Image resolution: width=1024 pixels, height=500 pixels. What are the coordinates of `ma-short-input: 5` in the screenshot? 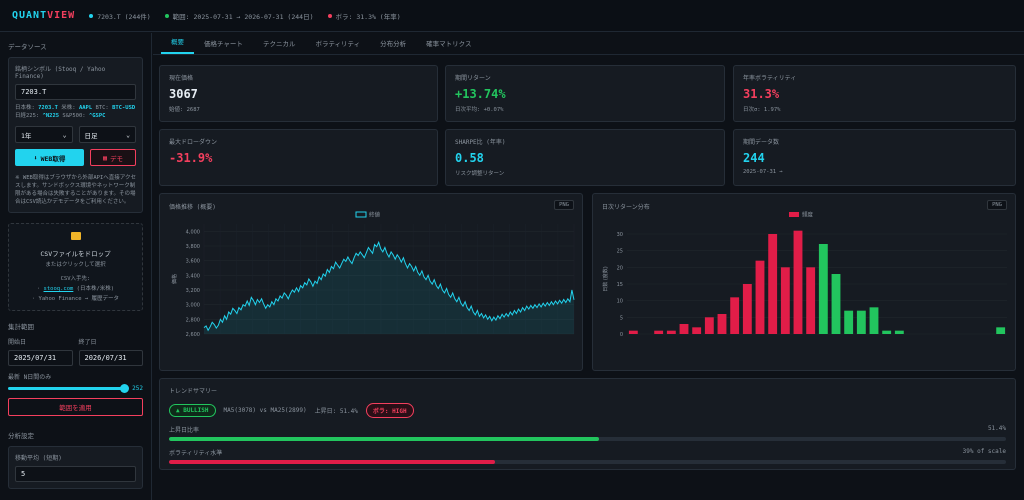 It's located at (75, 474).